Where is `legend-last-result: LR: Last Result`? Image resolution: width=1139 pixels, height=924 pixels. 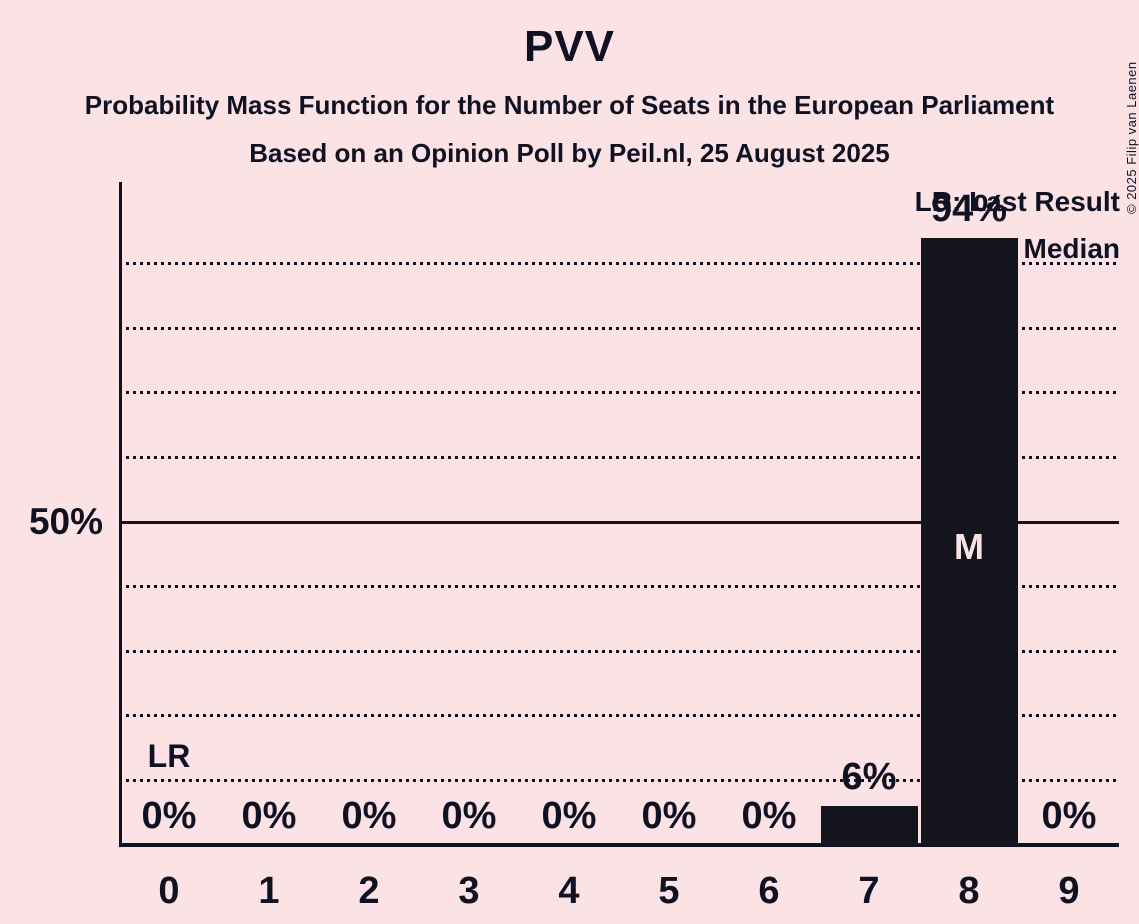
legend-last-result: LR: Last Result is located at coordinates (1017, 201).